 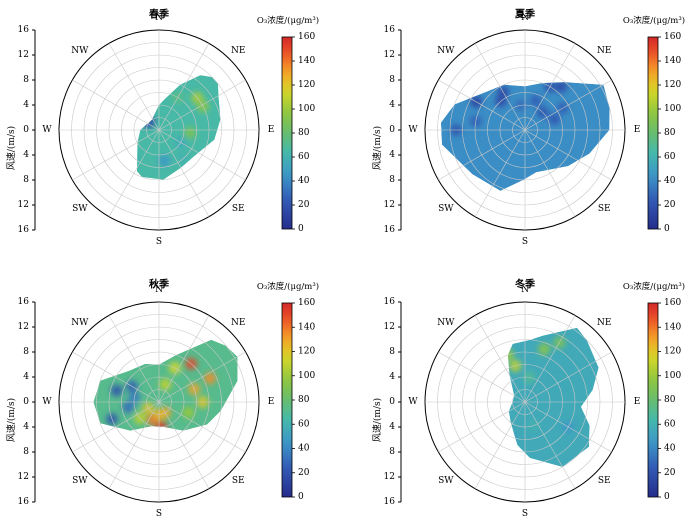 I want to click on panel-title: 夏季, so click(x=525, y=13).